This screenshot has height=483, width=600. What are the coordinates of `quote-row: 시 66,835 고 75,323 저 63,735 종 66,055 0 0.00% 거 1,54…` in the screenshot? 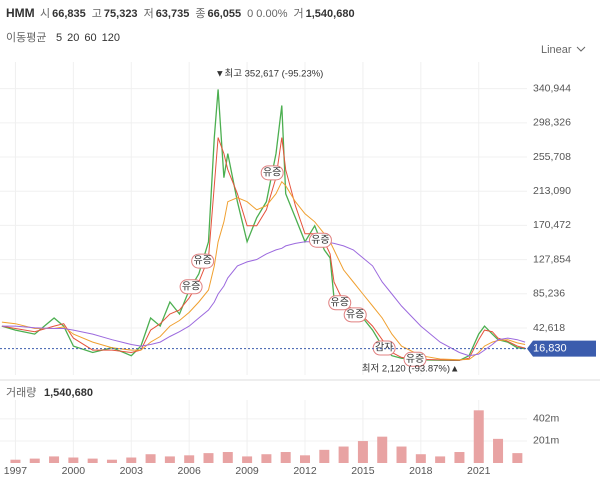 It's located at (197, 13).